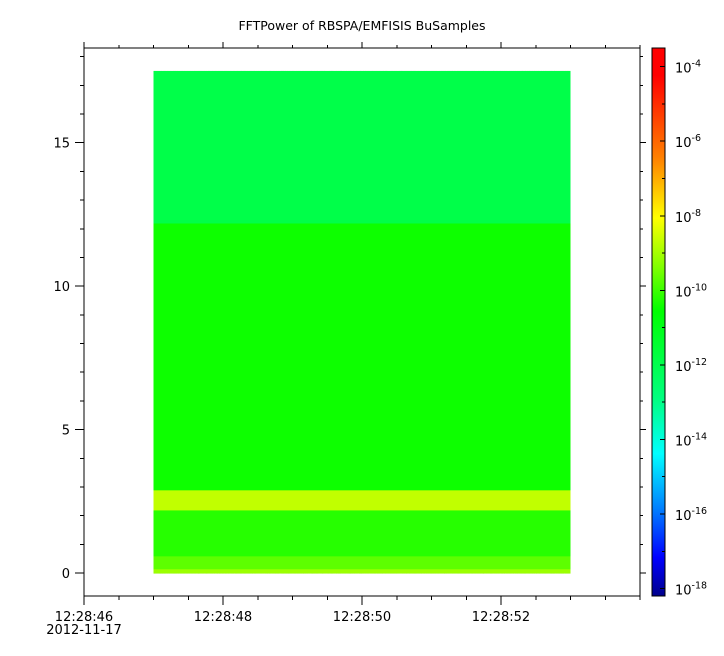  Describe the element at coordinates (501, 617) in the screenshot. I see `x-tick-label: 12:28:52` at that location.